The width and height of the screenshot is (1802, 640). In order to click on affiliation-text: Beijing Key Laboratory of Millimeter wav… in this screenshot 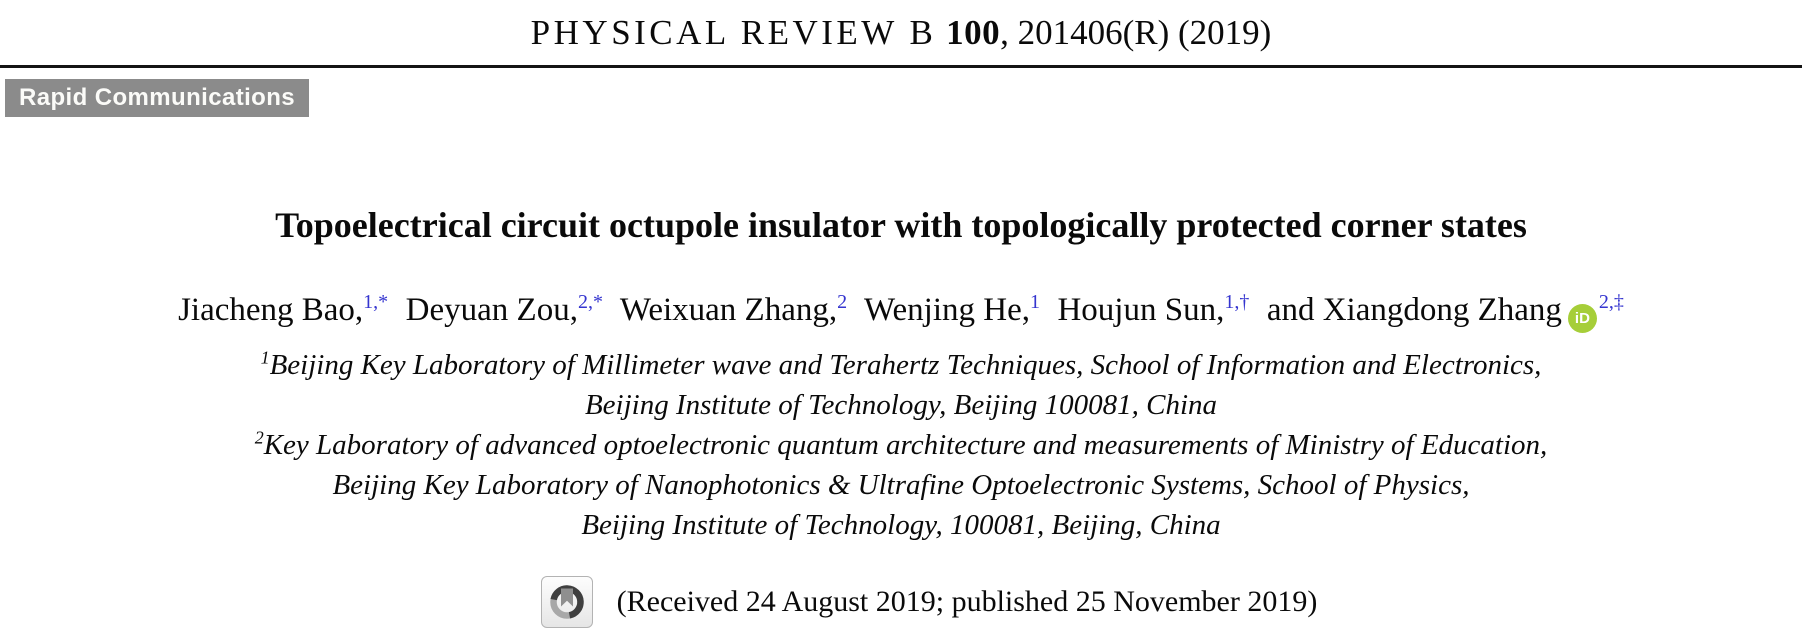, I will do `click(905, 365)`.